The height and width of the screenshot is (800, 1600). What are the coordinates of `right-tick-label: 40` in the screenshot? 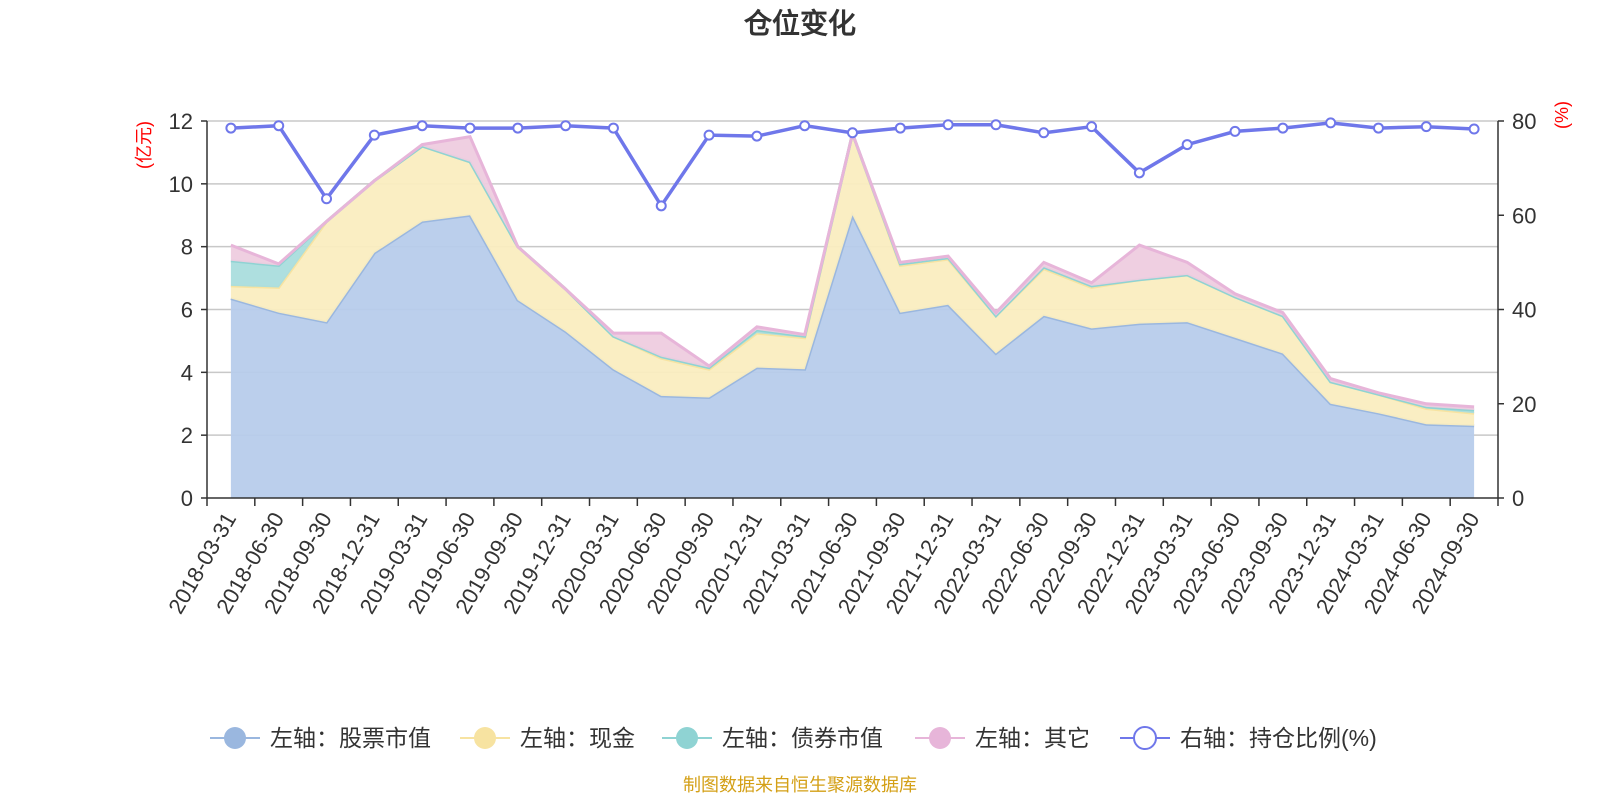 It's located at (1524, 310).